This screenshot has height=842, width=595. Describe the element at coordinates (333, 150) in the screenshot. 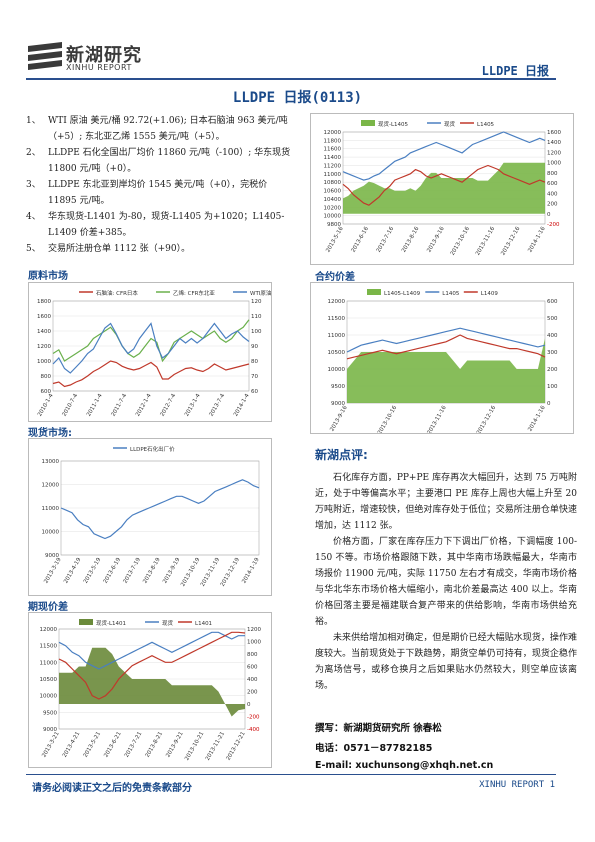

I see `y-tick-label: 11600` at that location.